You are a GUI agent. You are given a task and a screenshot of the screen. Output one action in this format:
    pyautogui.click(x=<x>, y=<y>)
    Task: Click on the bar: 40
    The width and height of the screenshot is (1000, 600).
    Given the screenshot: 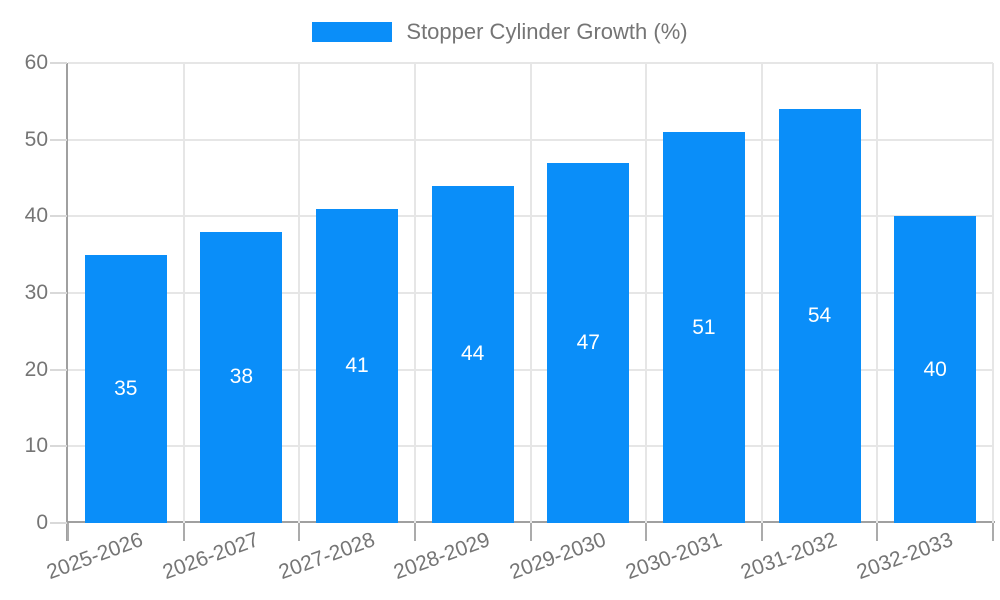 What is the action you would take?
    pyautogui.click(x=935, y=369)
    